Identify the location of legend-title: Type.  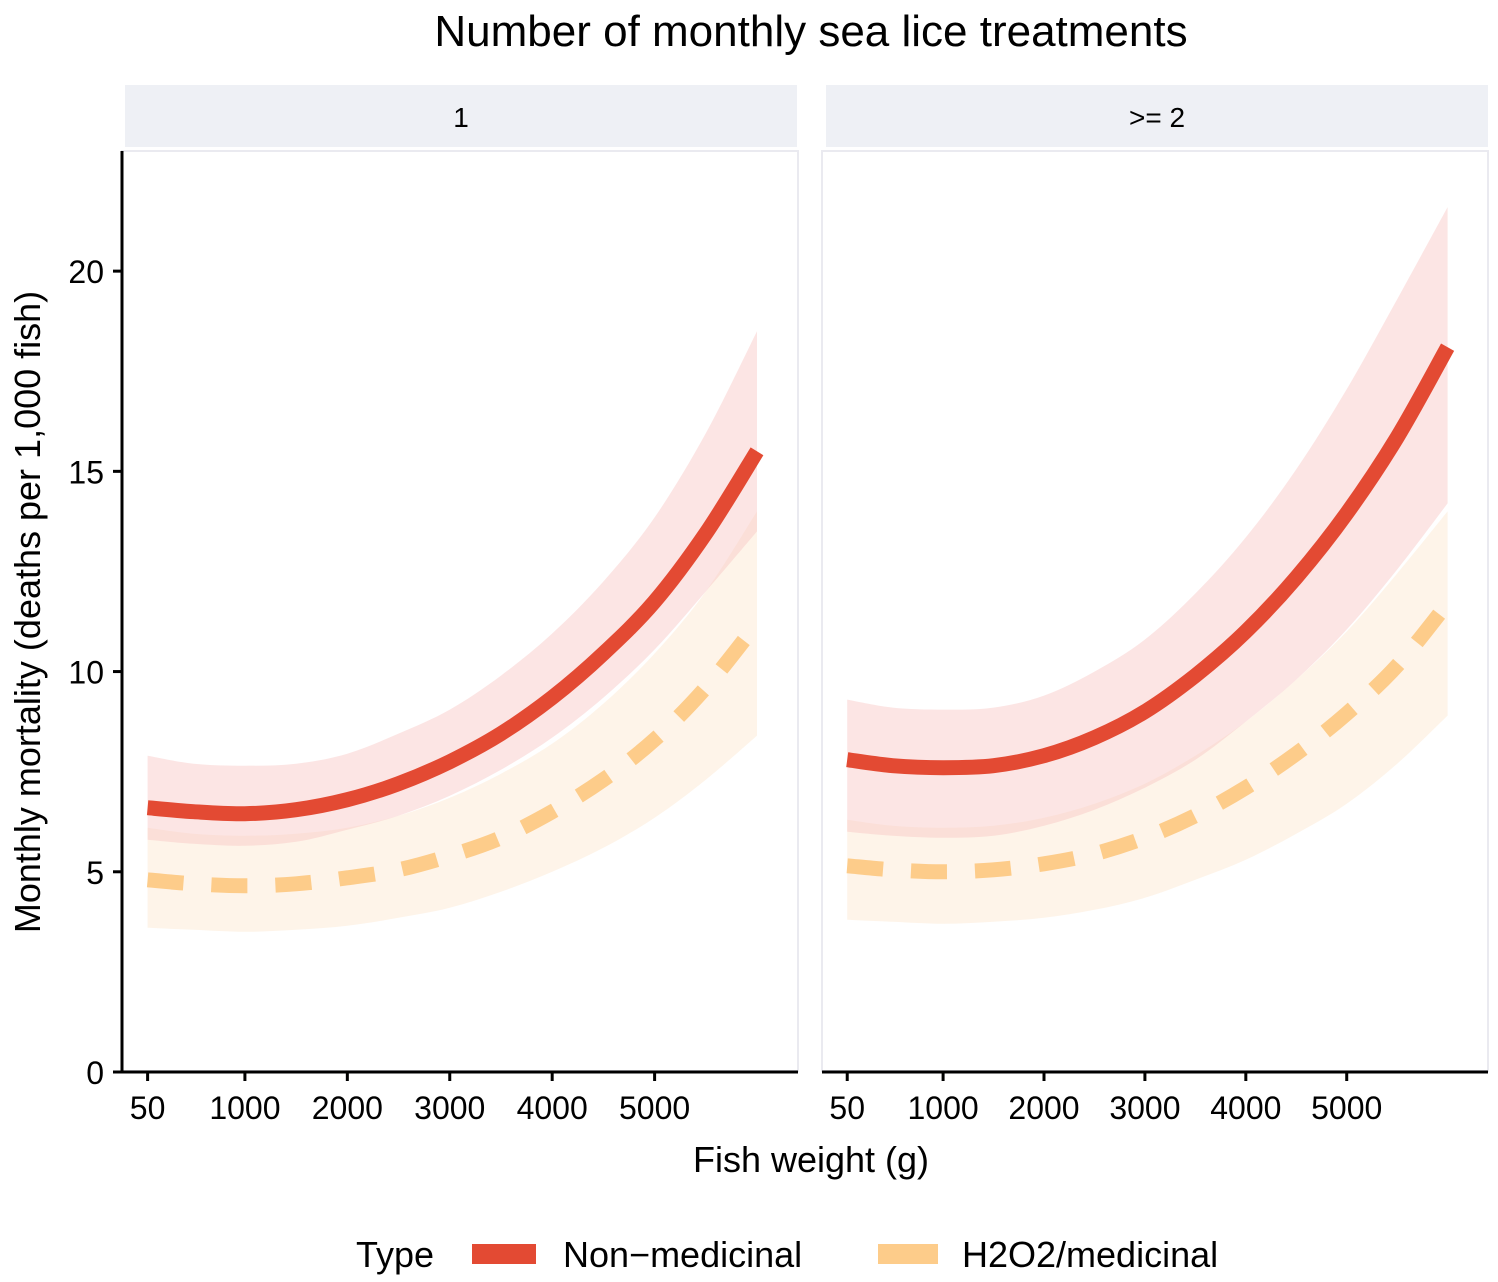
(395, 1254).